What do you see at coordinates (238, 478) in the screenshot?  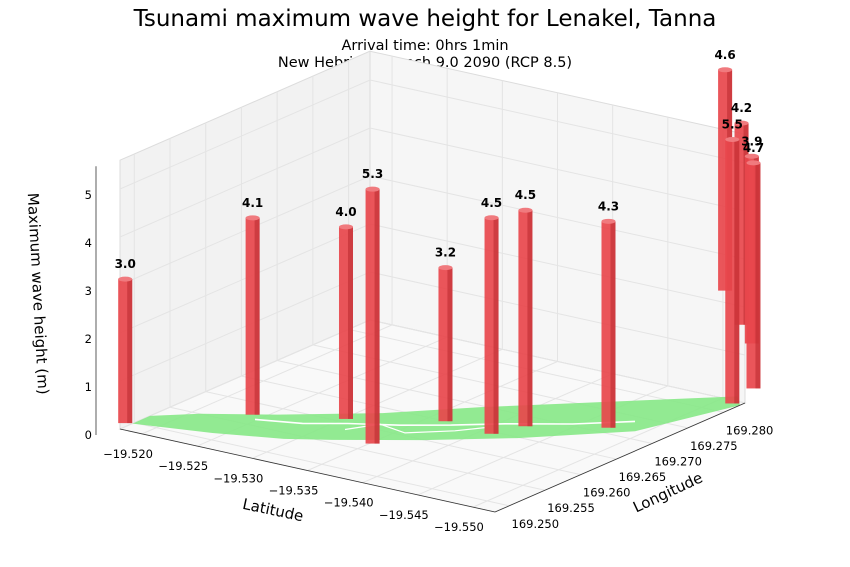 I see `x-tick-label: −19.530` at bounding box center [238, 478].